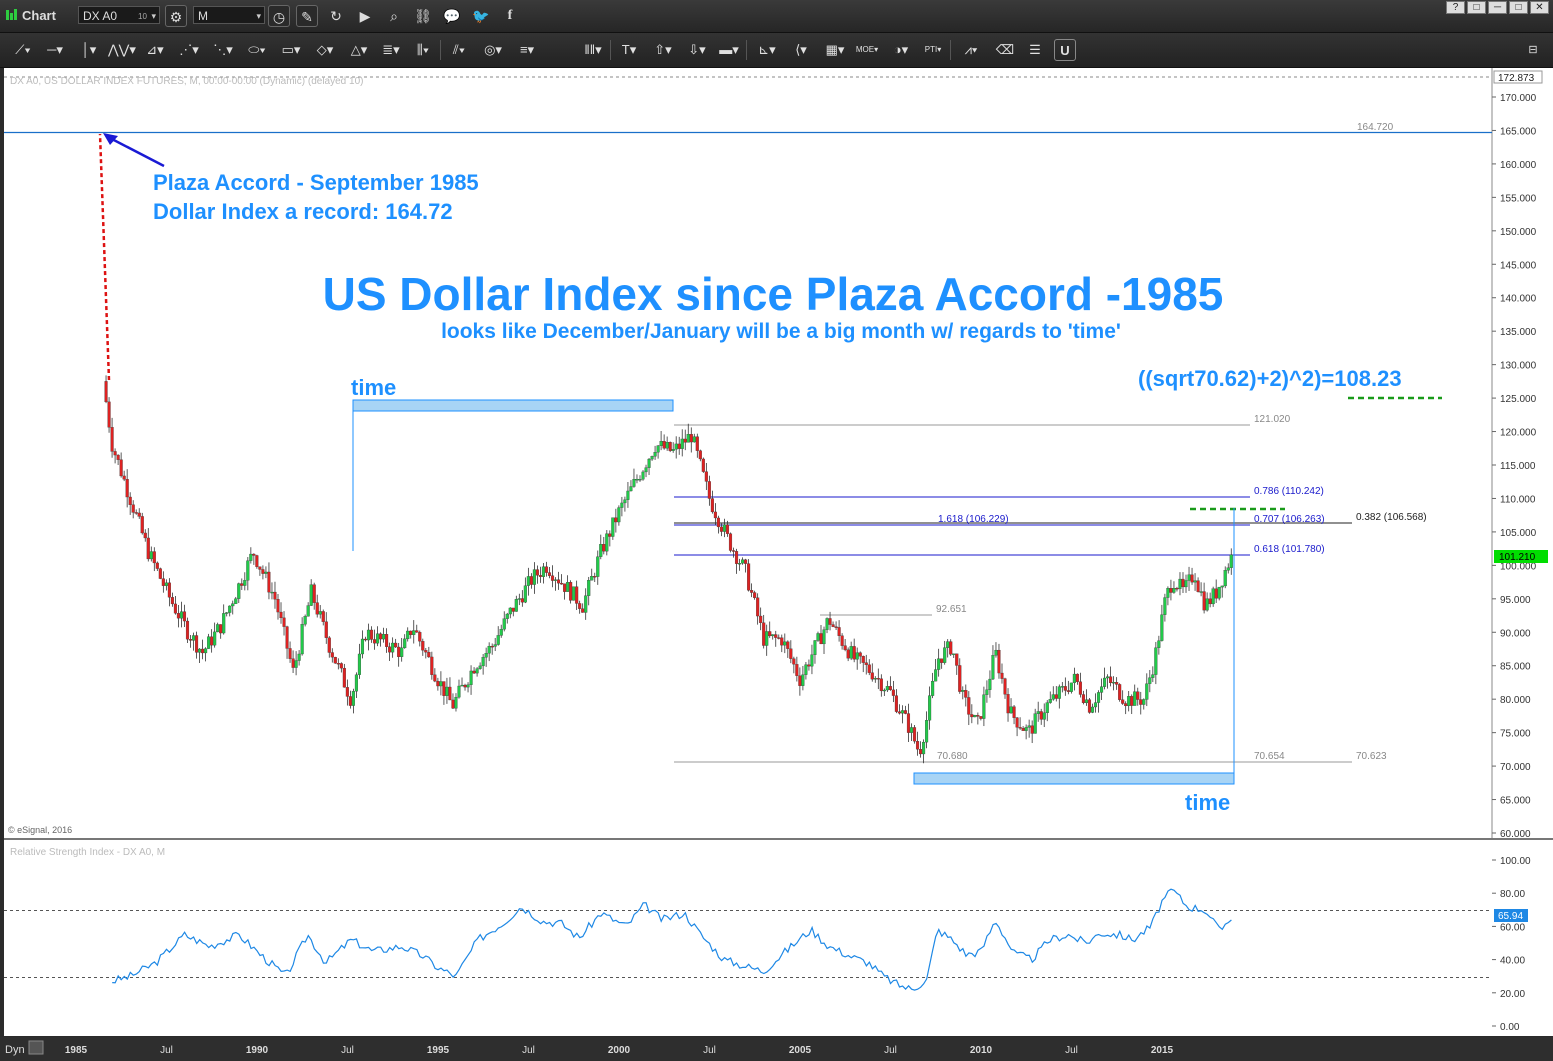 The height and width of the screenshot is (1061, 1553). I want to click on pti-icon: PTI▾, so click(933, 49).